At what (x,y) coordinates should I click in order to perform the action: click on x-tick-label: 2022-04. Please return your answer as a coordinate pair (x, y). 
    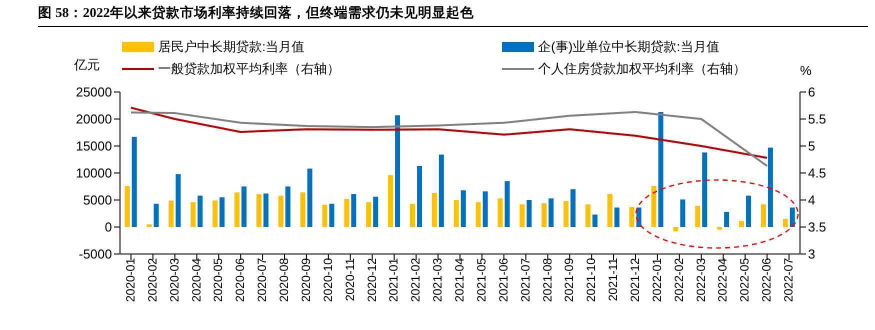
    Looking at the image, I should click on (723, 280).